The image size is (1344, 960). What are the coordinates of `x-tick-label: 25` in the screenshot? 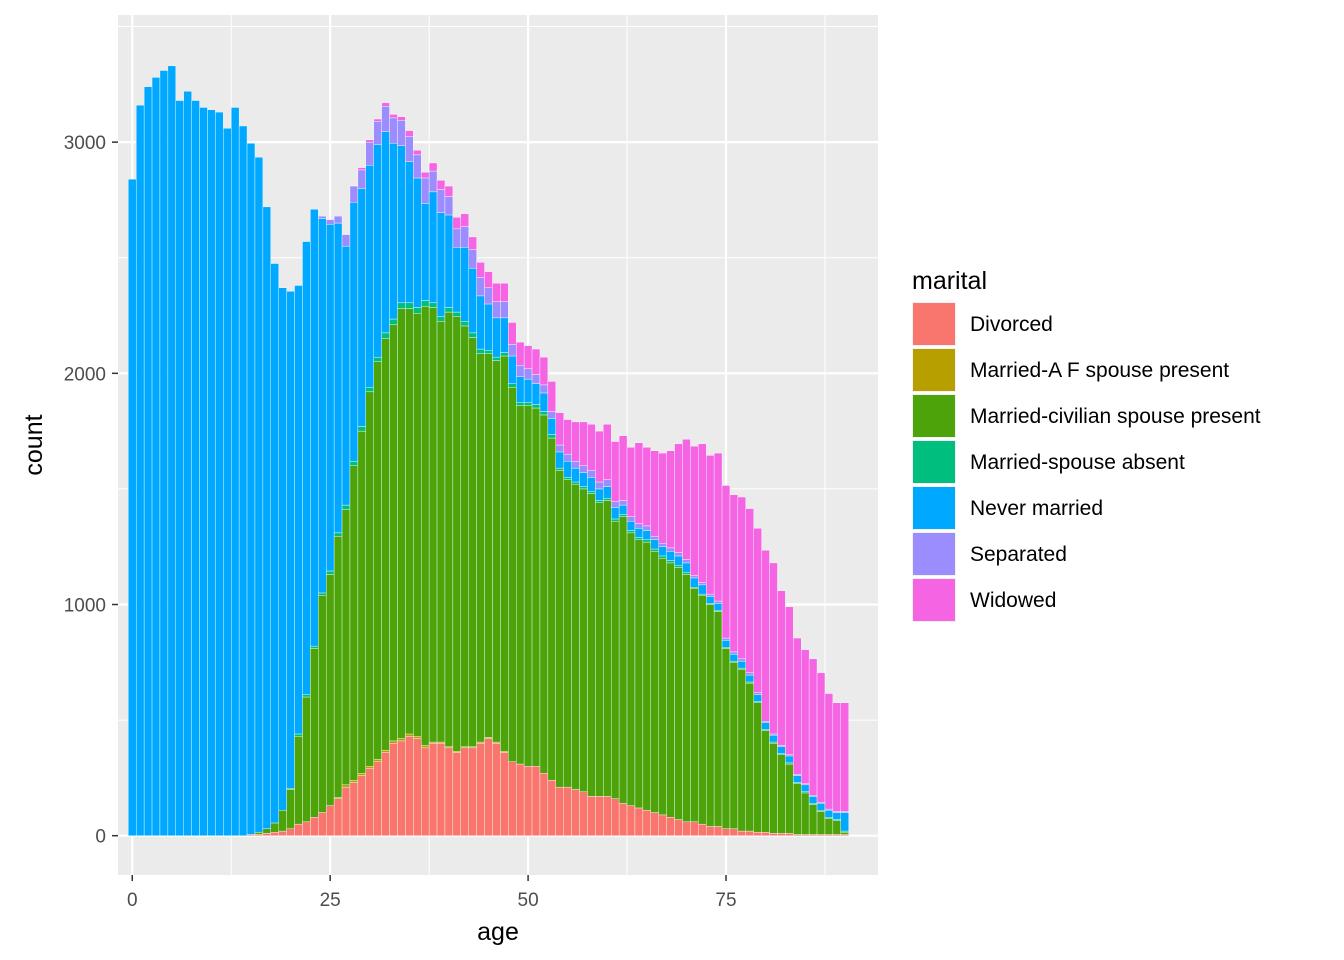 It's located at (330, 900).